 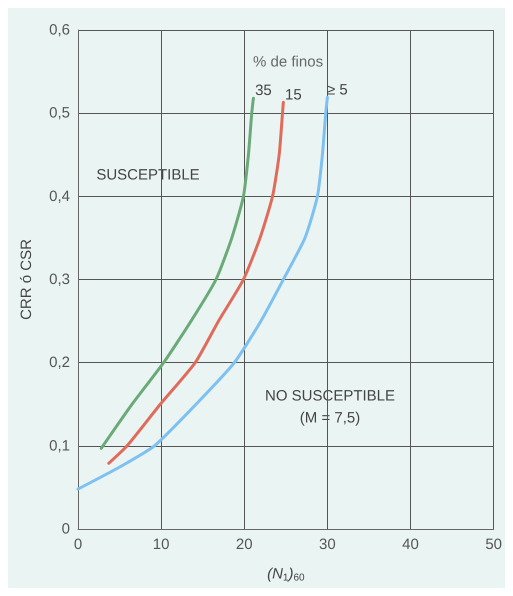 I want to click on y-tick-label: 0,2, so click(x=59, y=363).